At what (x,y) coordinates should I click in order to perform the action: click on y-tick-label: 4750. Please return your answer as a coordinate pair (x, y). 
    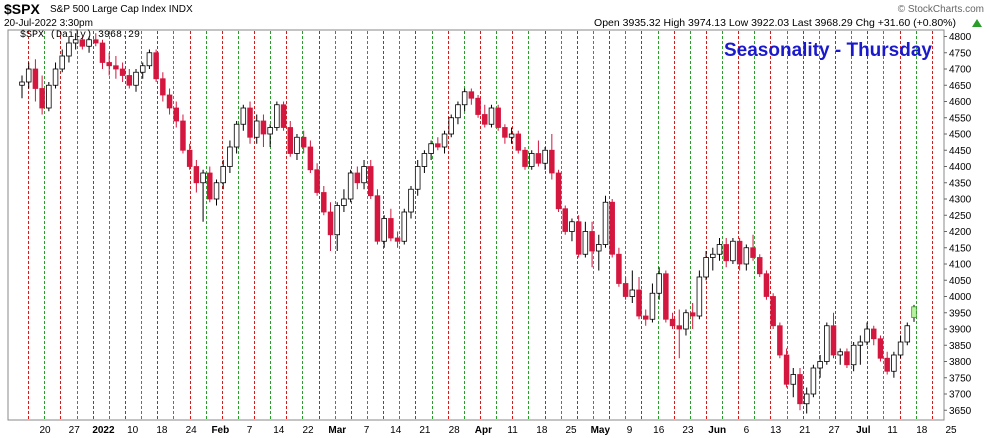
    Looking at the image, I should click on (960, 53).